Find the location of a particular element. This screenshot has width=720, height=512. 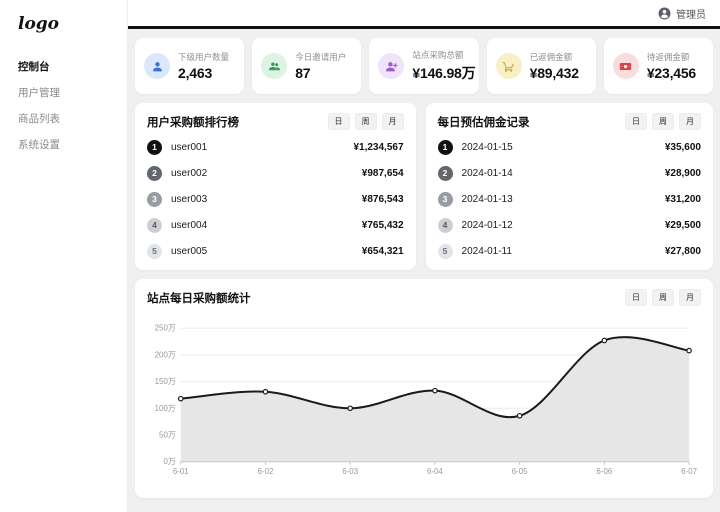

stat-value: ¥89,432 is located at coordinates (554, 73).